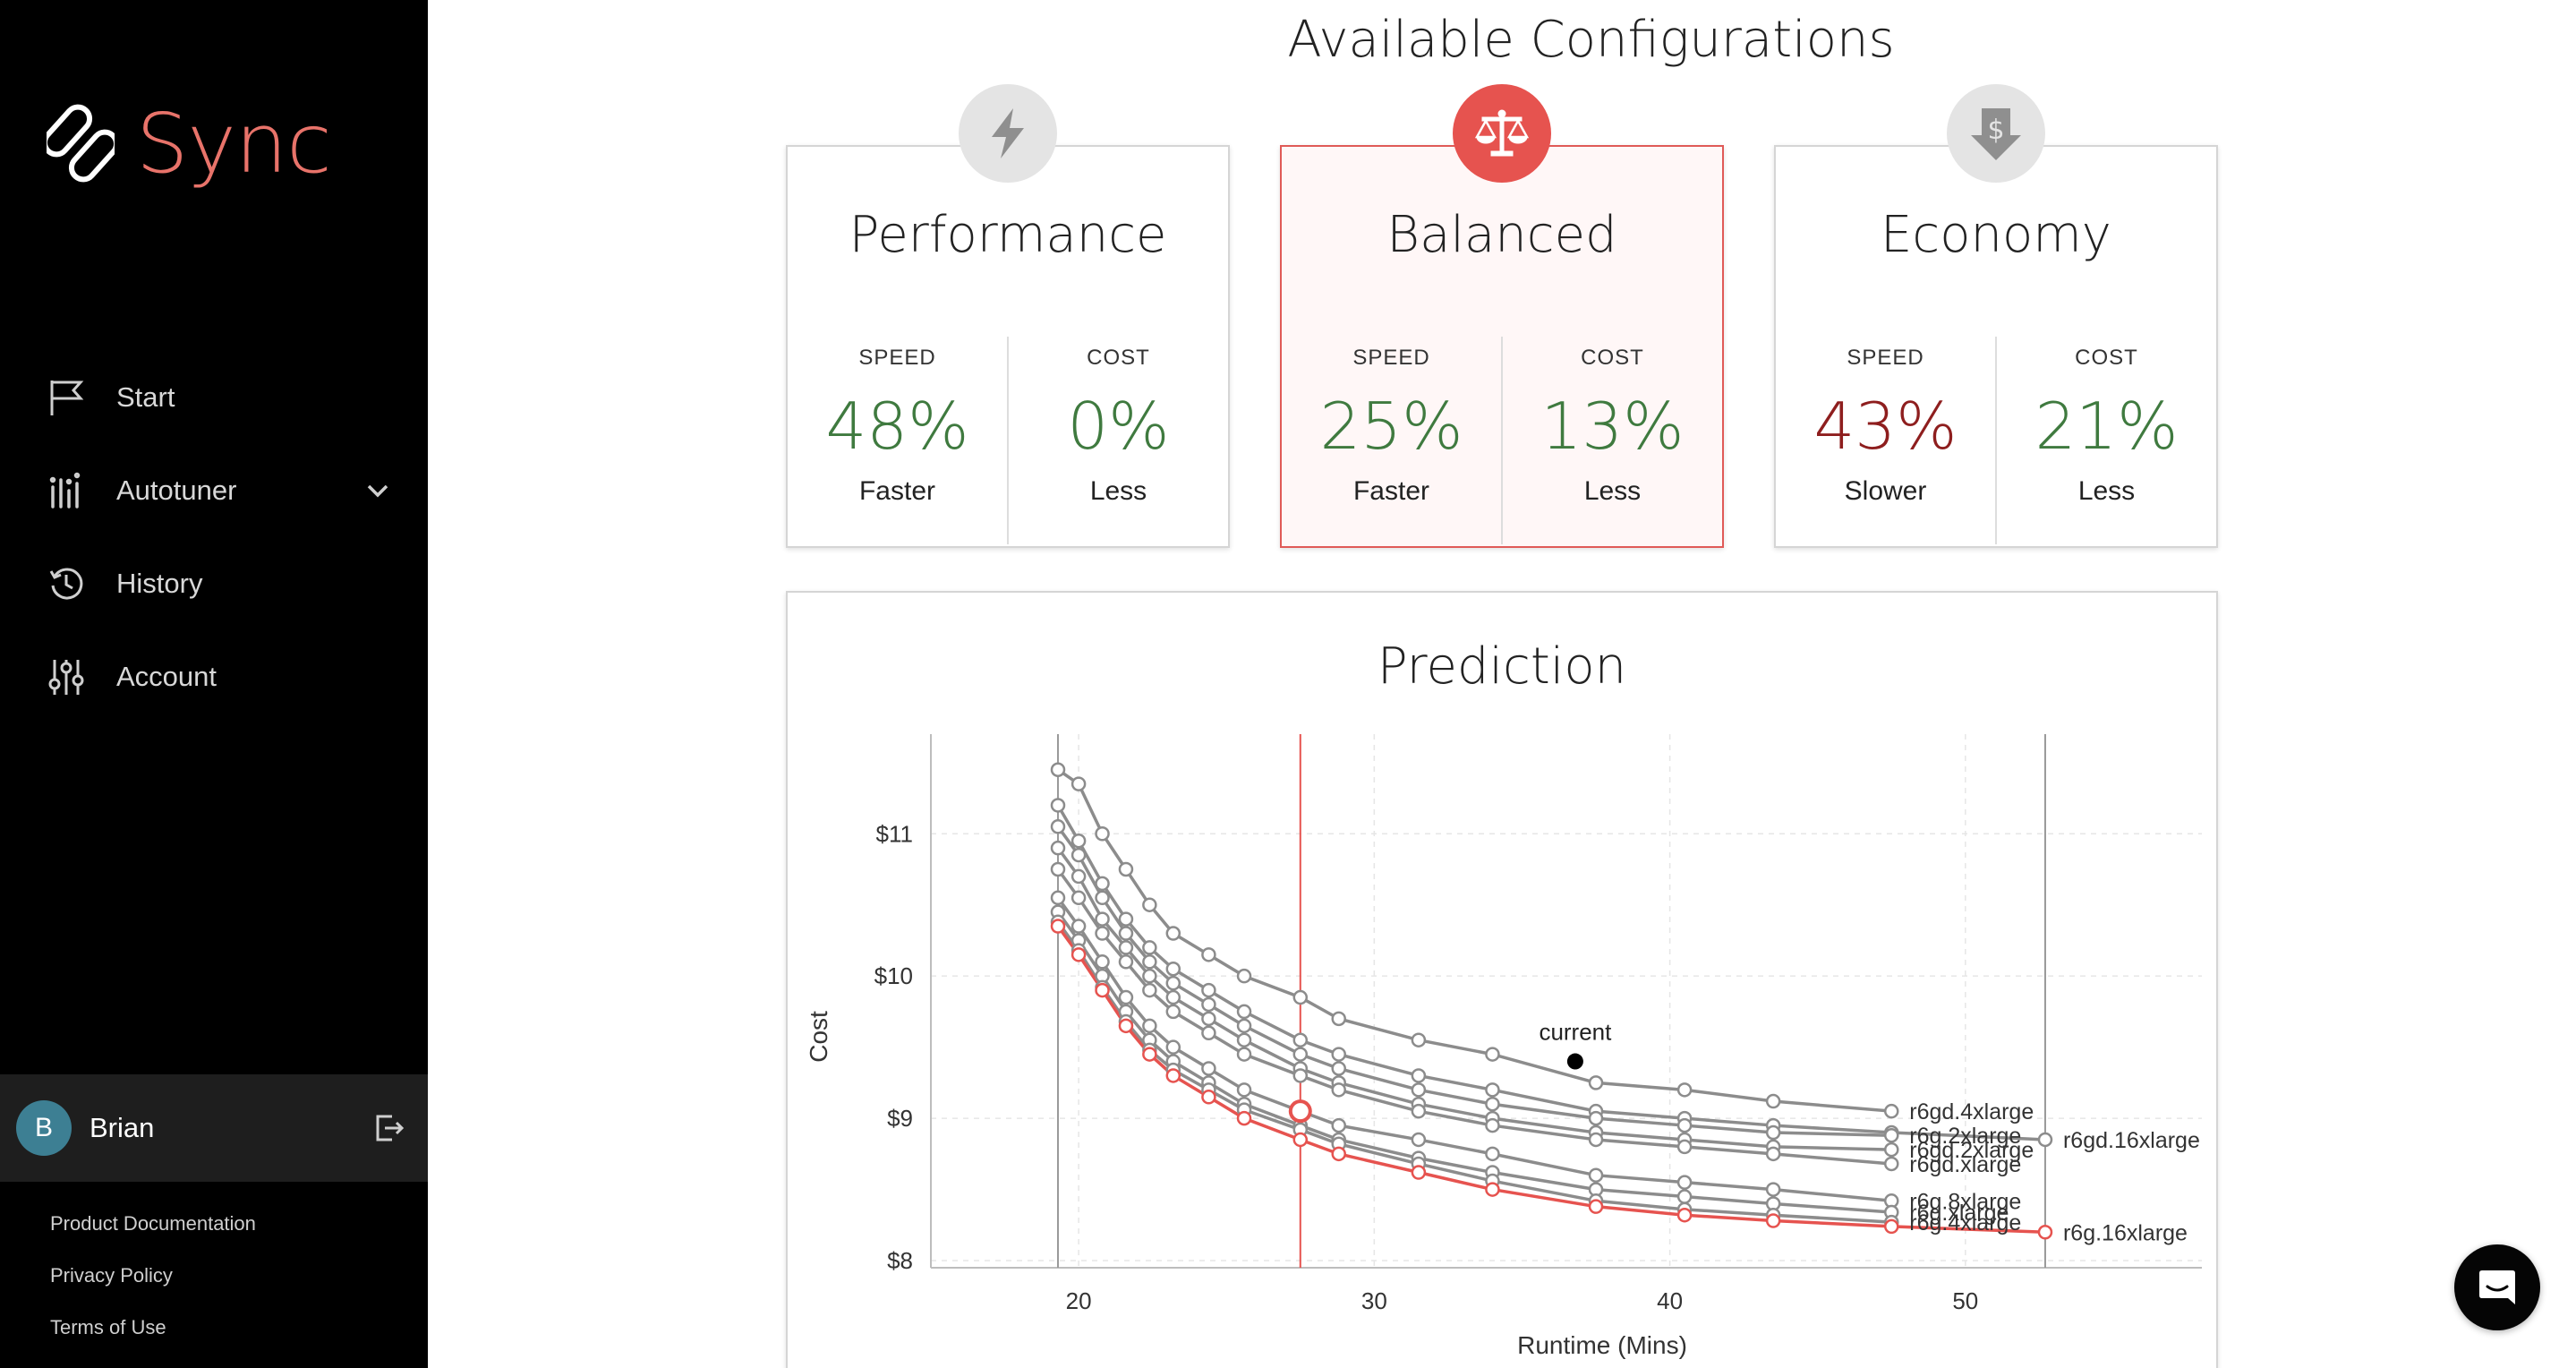  What do you see at coordinates (1996, 316) in the screenshot?
I see `config-card-economy: $ Economy SPEED 43% Slower COST 21% Less` at bounding box center [1996, 316].